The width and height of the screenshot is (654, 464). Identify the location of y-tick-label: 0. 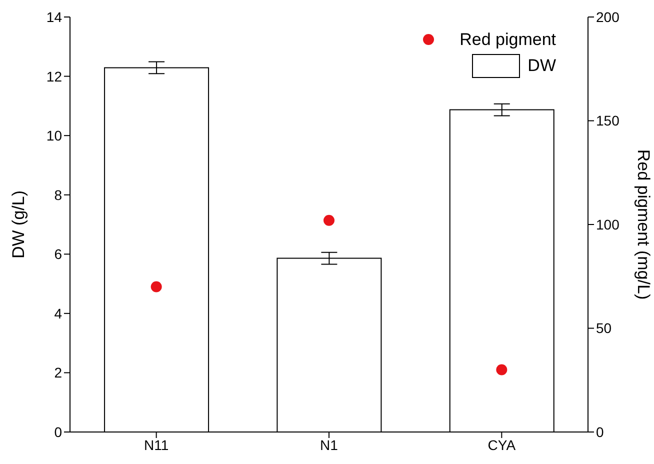
(58, 432).